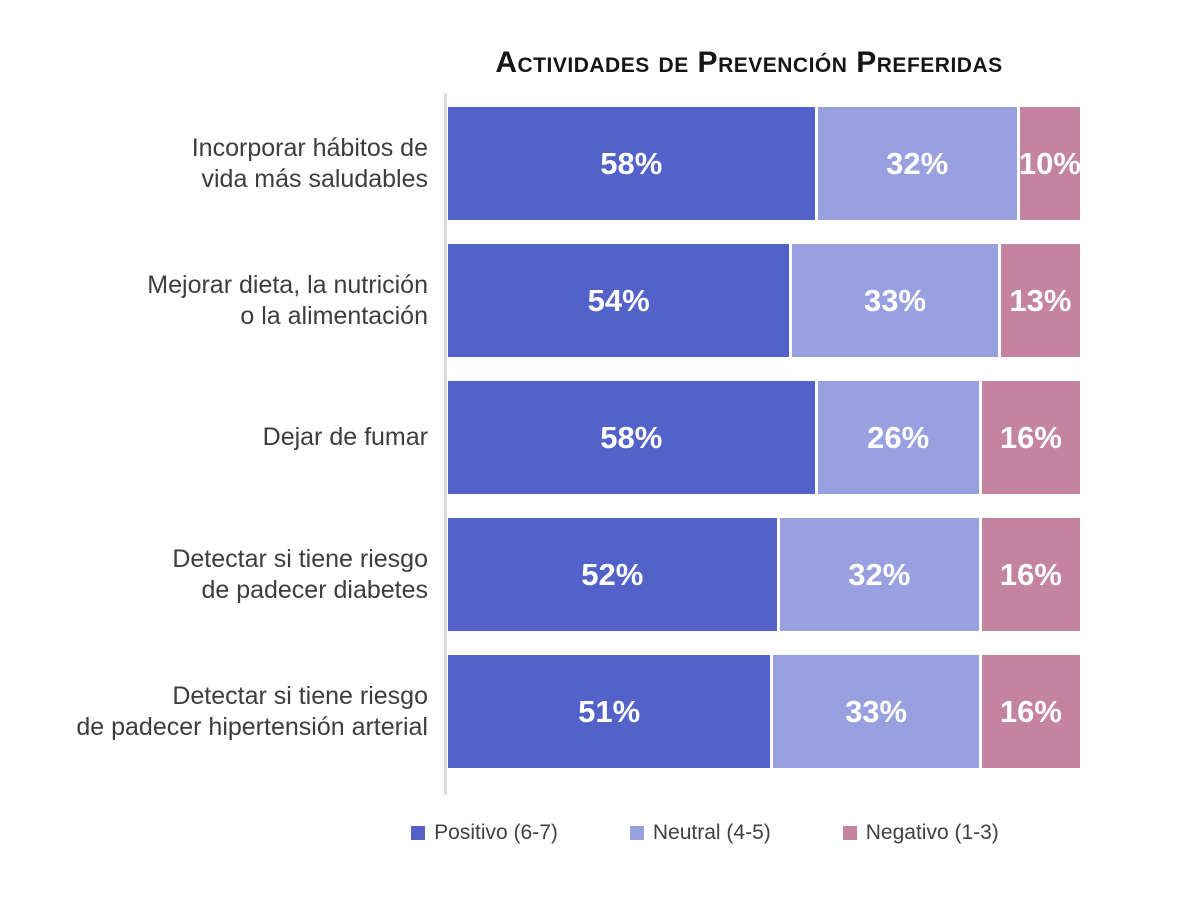 This screenshot has width=1196, height=900. I want to click on legend-item-positivo: Positivo (6-7), so click(484, 833).